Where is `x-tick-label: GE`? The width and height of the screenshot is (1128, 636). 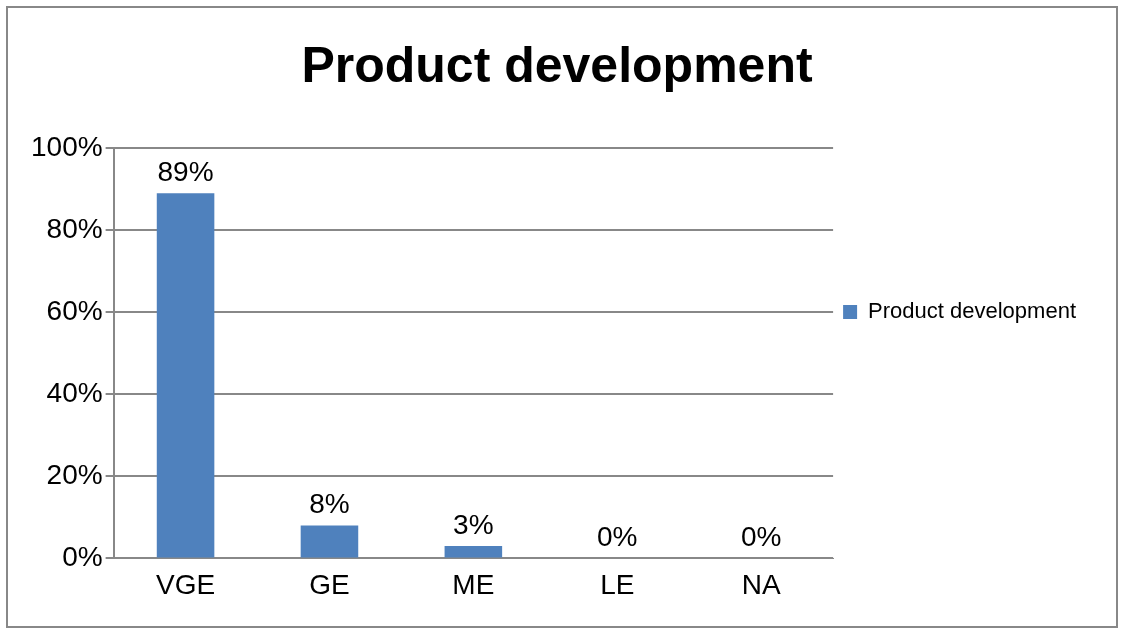 x-tick-label: GE is located at coordinates (329, 584).